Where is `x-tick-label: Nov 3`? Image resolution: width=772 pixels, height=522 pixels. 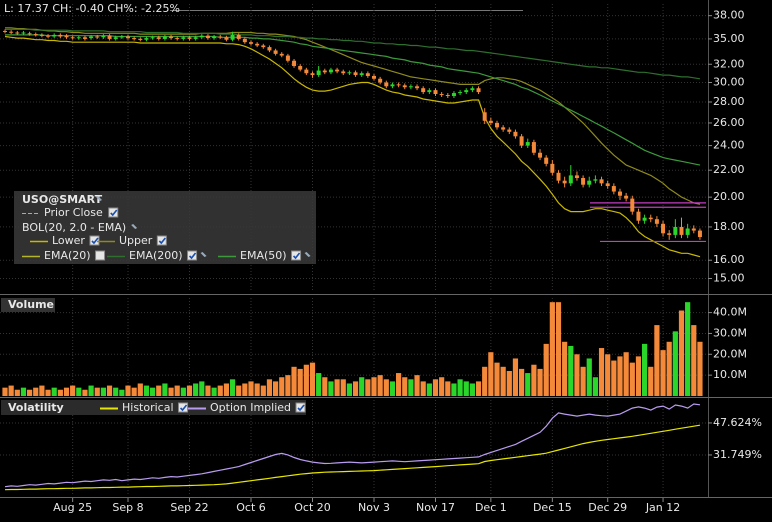 x-tick-label: Nov 3 is located at coordinates (374, 507).